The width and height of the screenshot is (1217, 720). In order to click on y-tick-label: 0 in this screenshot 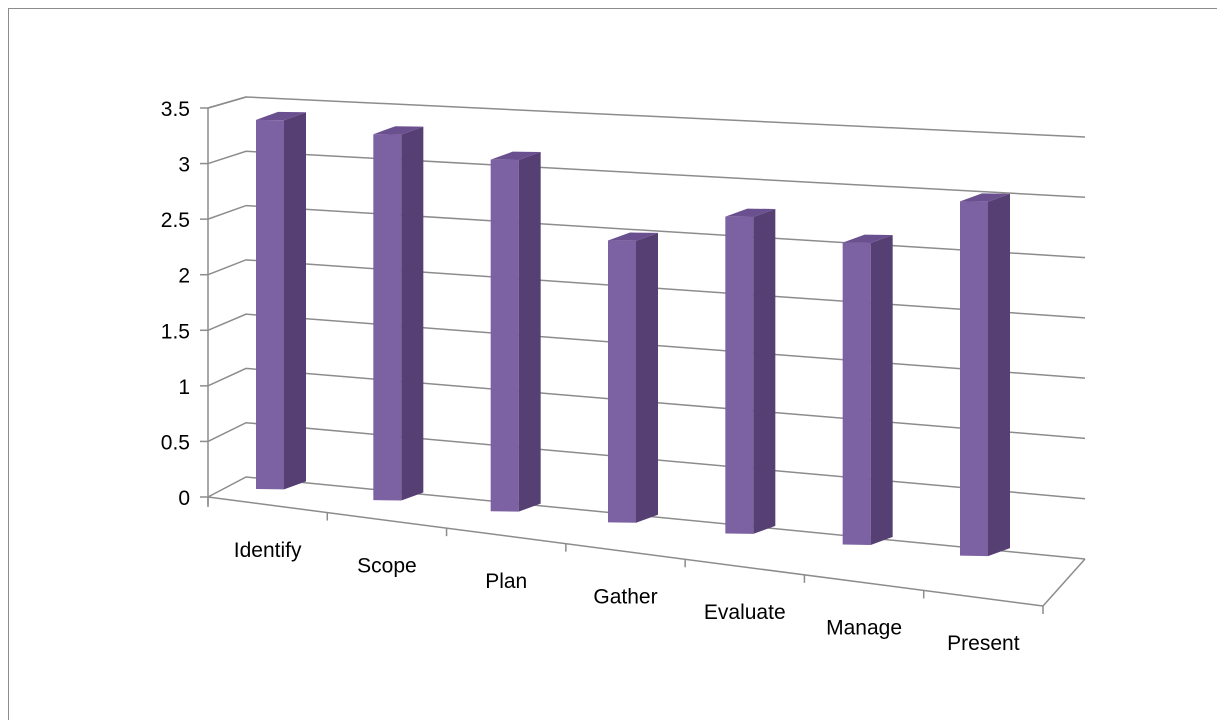, I will do `click(184, 498)`.